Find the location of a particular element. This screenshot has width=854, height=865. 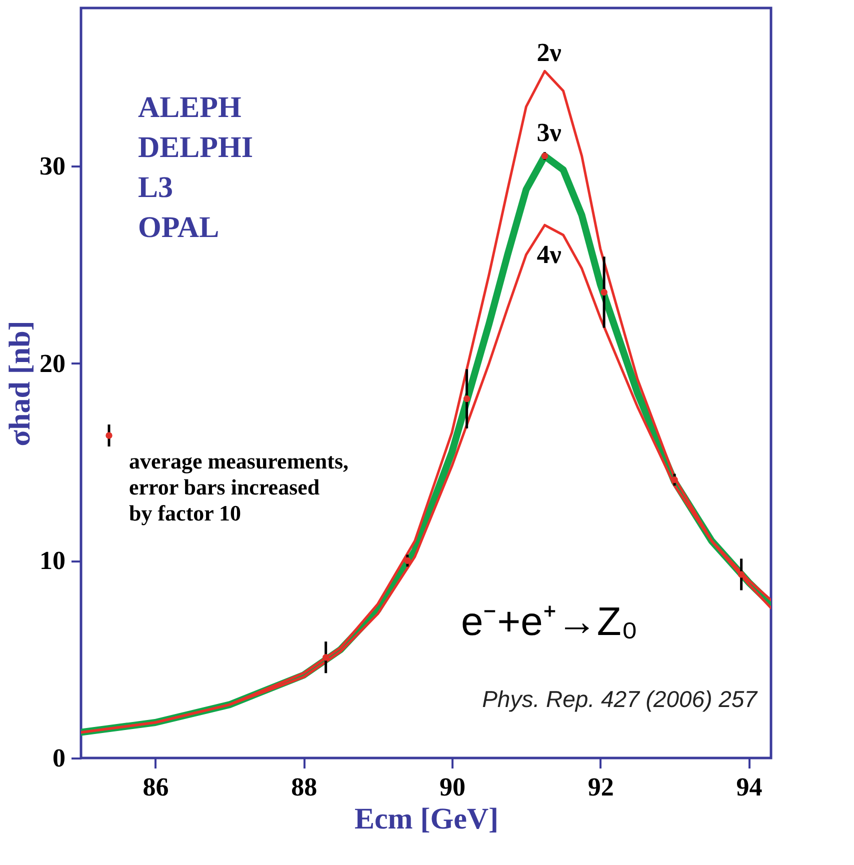

x-axis-title: Ecm [GeV] is located at coordinates (426, 819).